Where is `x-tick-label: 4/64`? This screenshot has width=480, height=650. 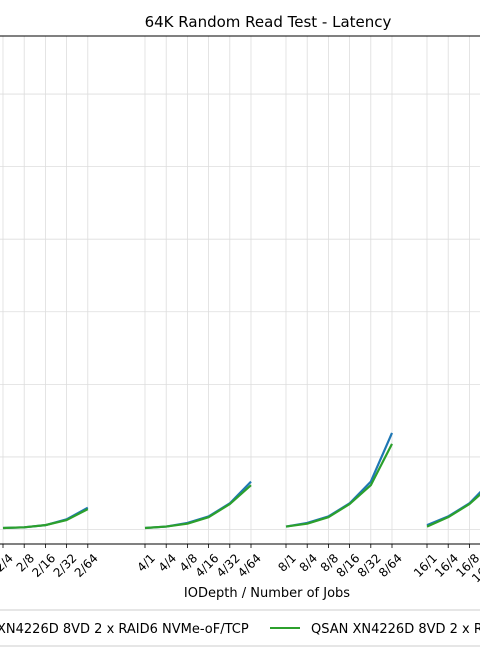
x-tick-label: 4/64 is located at coordinates (249, 565).